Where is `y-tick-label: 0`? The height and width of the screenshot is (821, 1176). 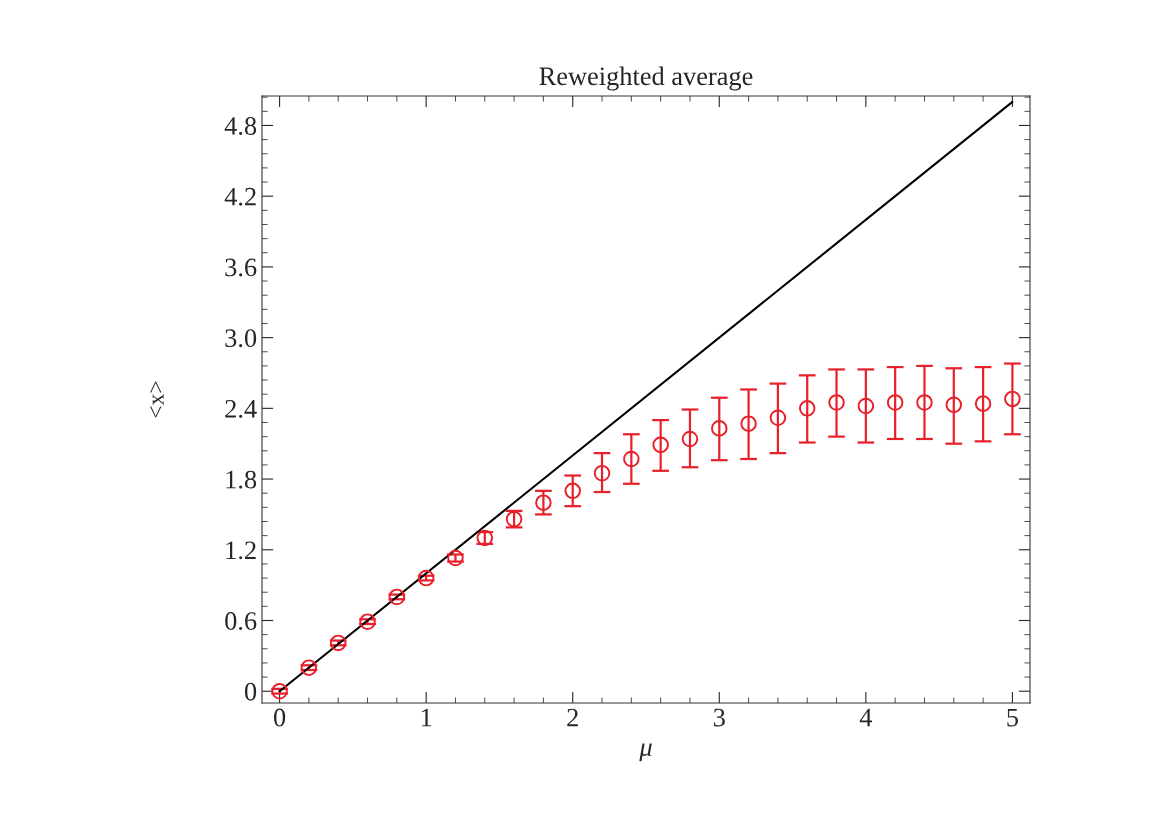
y-tick-label: 0 is located at coordinates (250, 691).